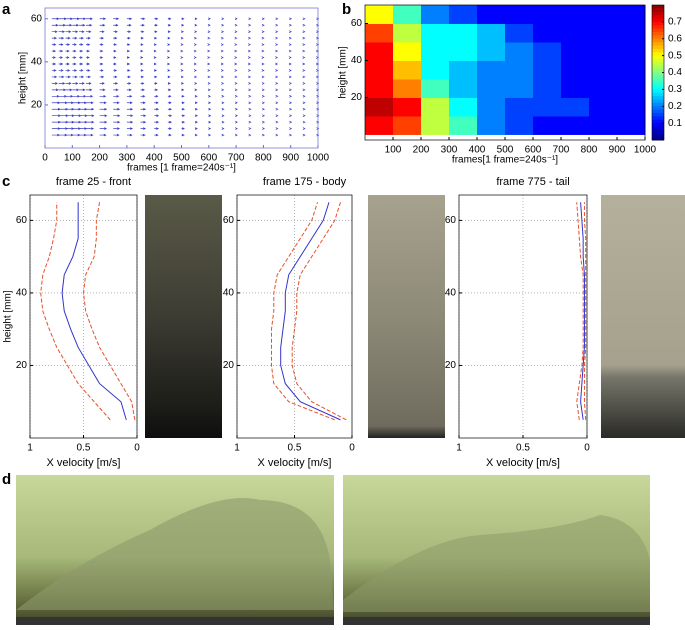  What do you see at coordinates (523, 463) in the screenshot?
I see `x-axis-label: X velocity [m/s]` at bounding box center [523, 463].